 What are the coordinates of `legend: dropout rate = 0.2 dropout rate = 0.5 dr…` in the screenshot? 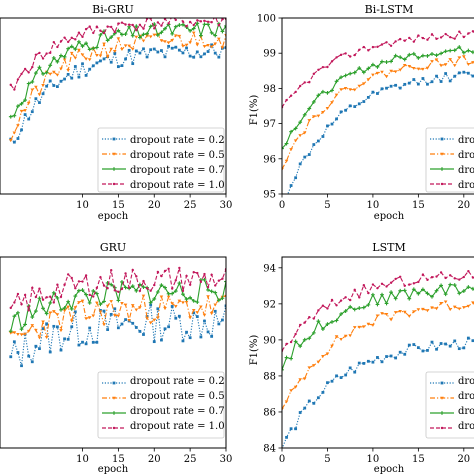 It's located at (161, 405).